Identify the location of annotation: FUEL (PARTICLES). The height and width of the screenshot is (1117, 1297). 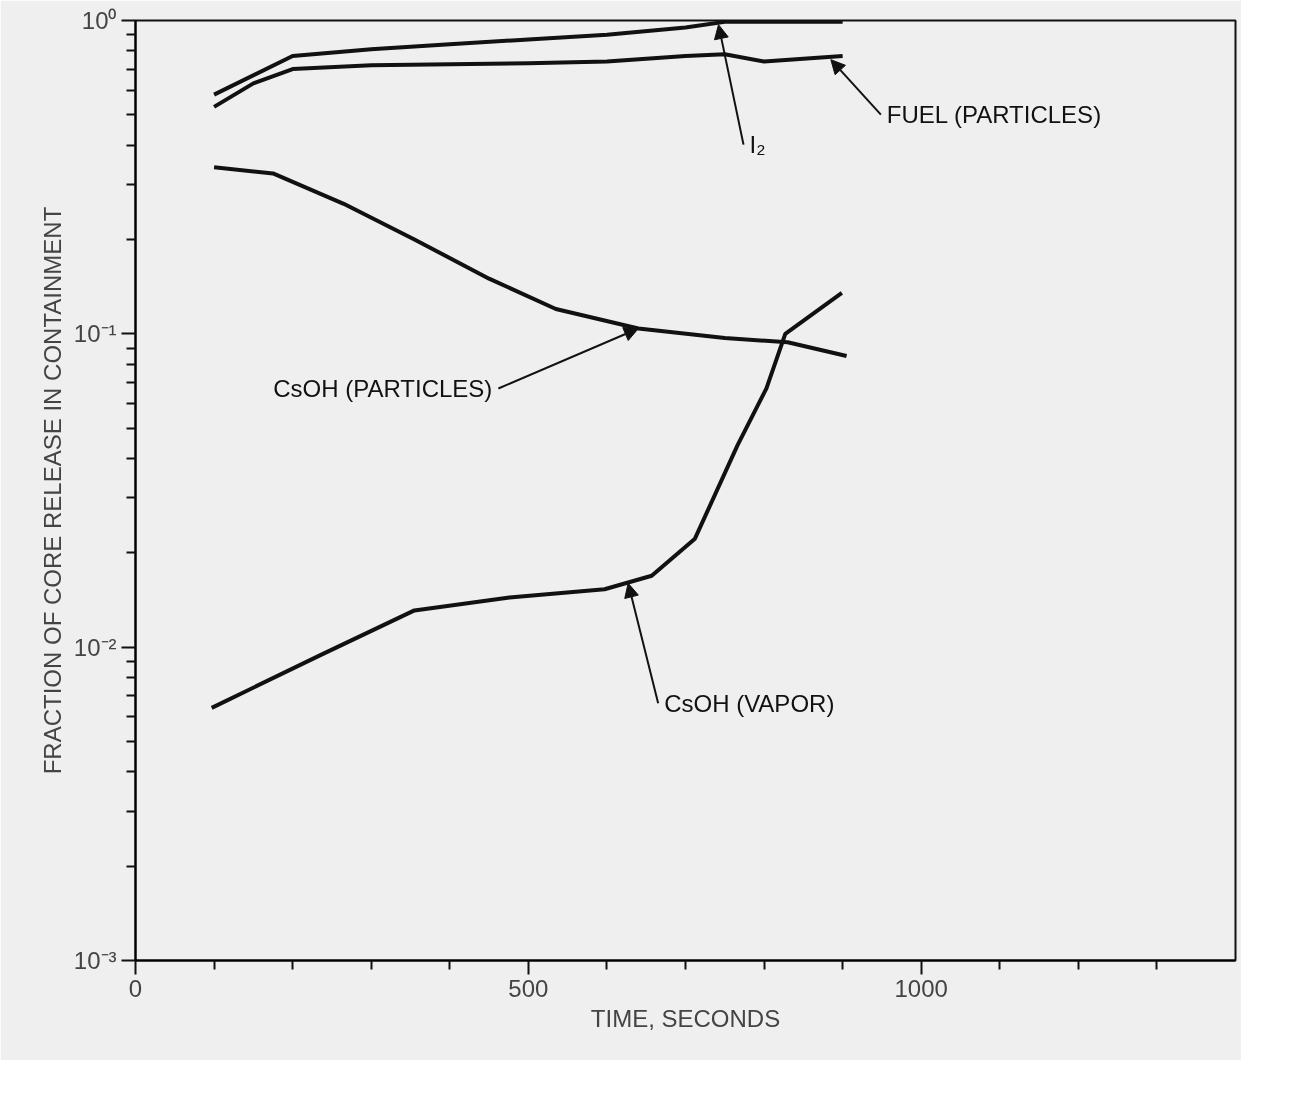
(994, 115).